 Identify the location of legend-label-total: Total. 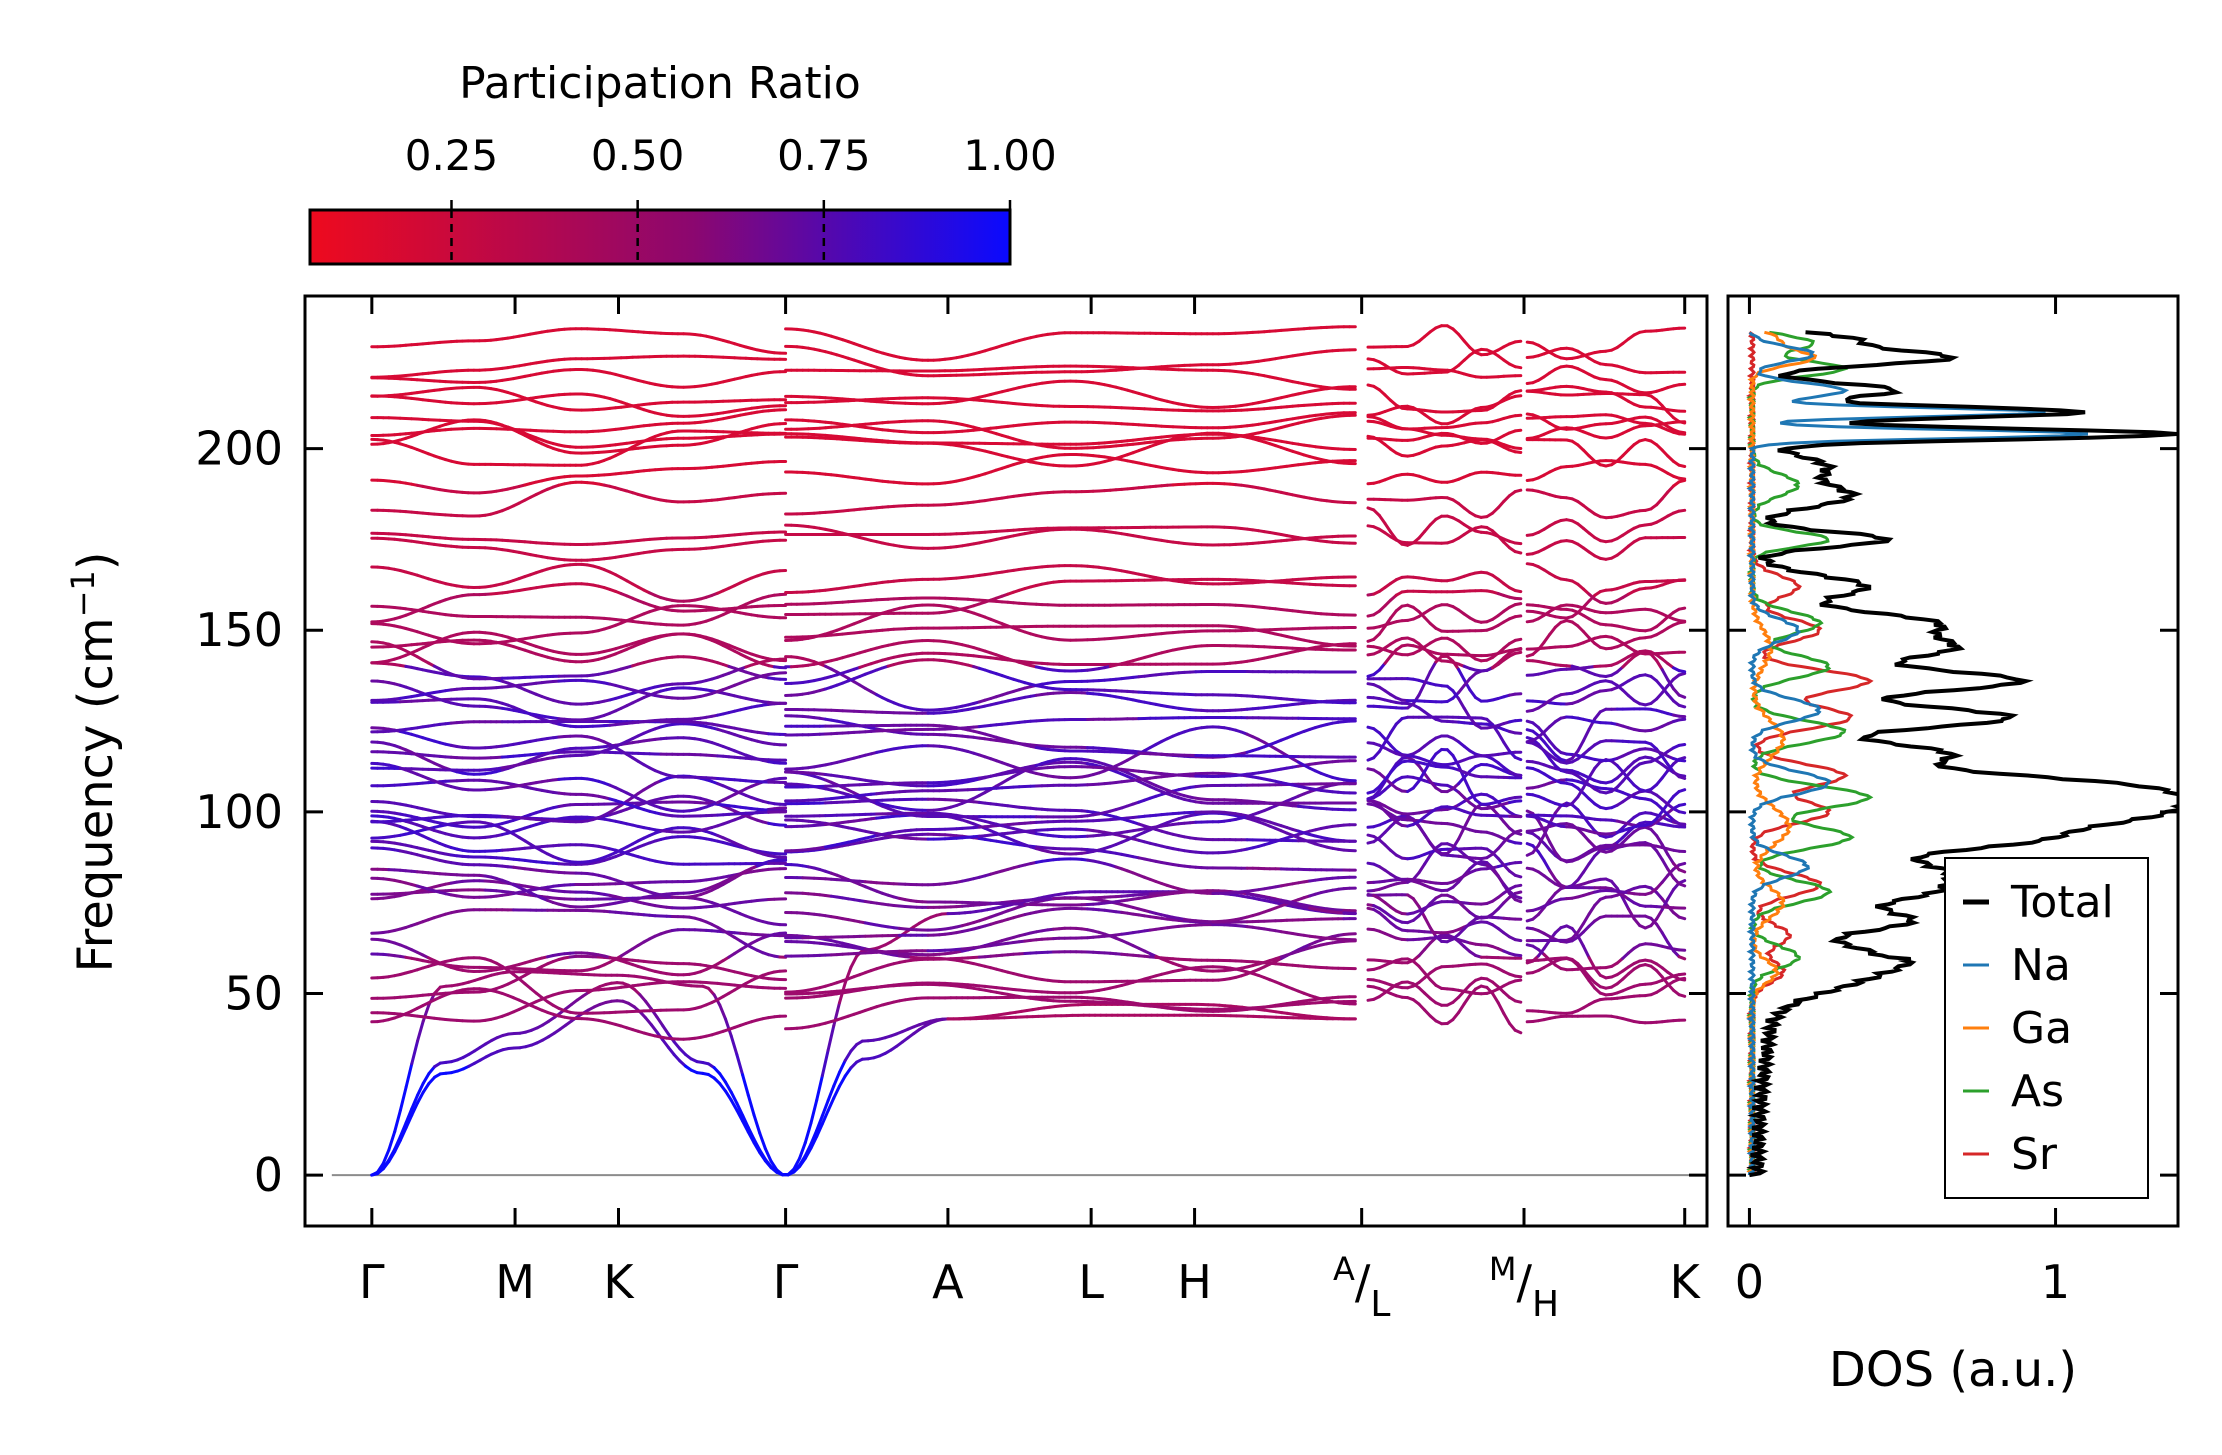
(2062, 902).